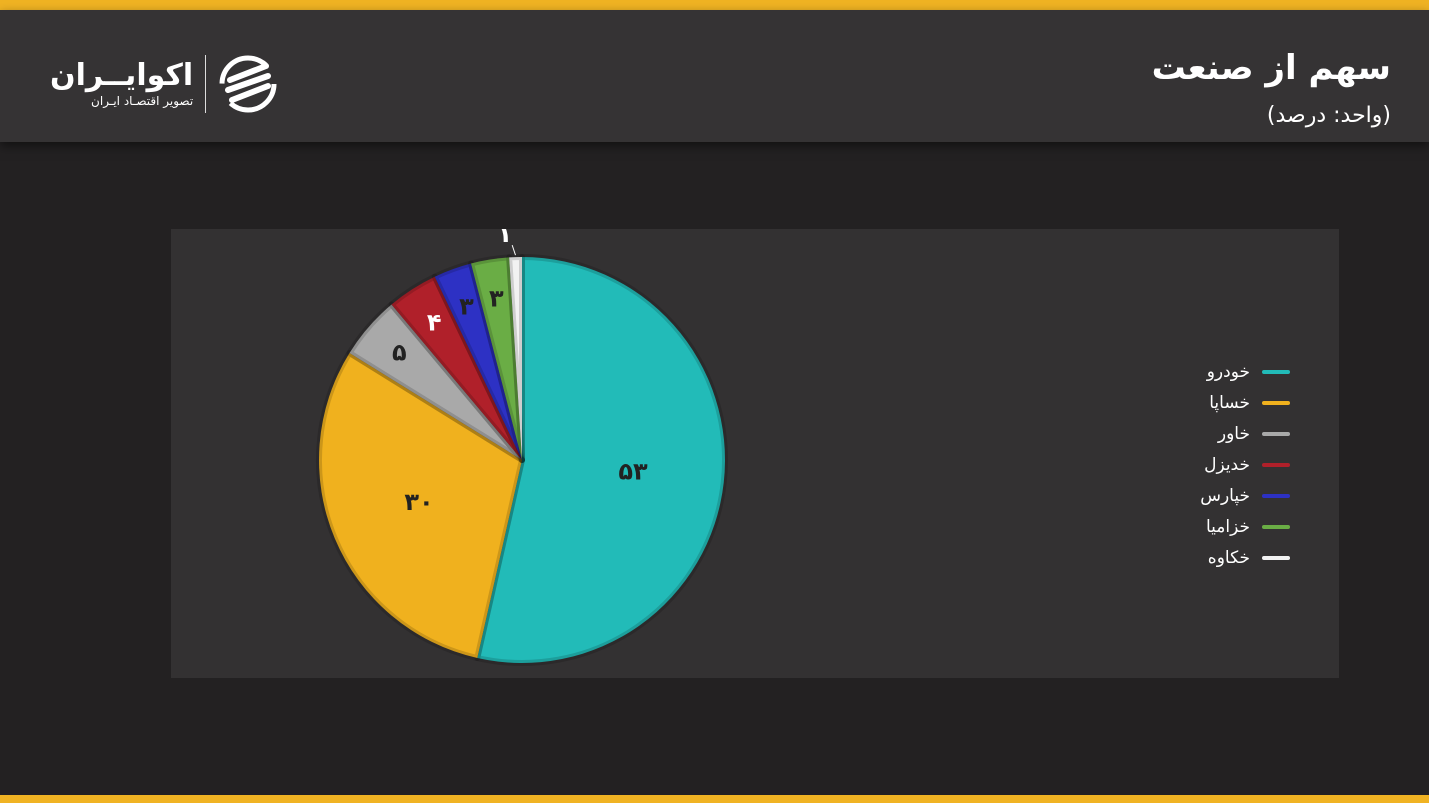 This screenshot has height=803, width=1429. I want to click on legend-label: خپارس, so click(1225, 495).